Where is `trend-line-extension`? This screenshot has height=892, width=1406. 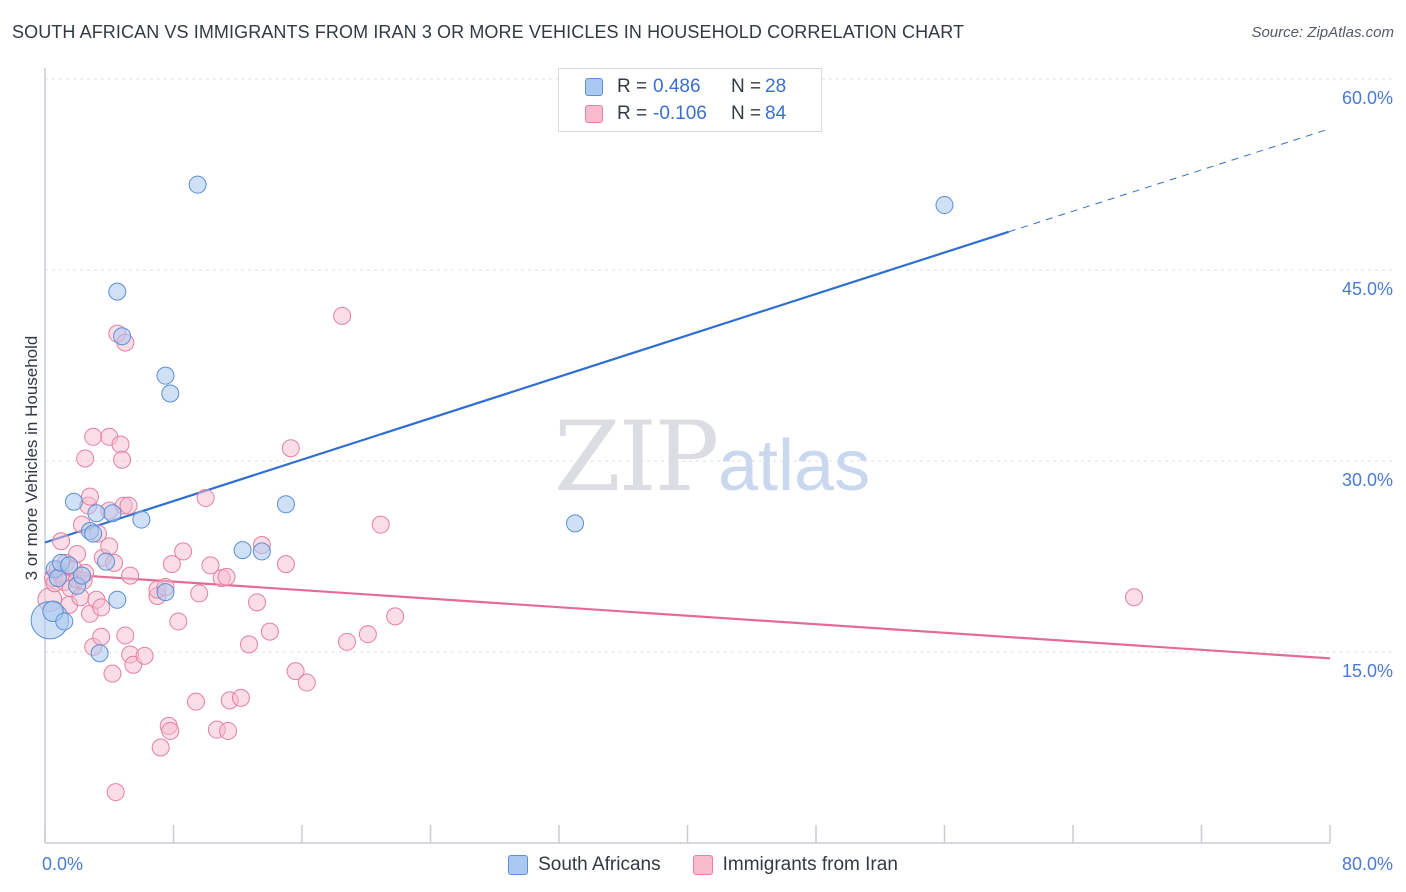 trend-line-extension is located at coordinates (1169, 180).